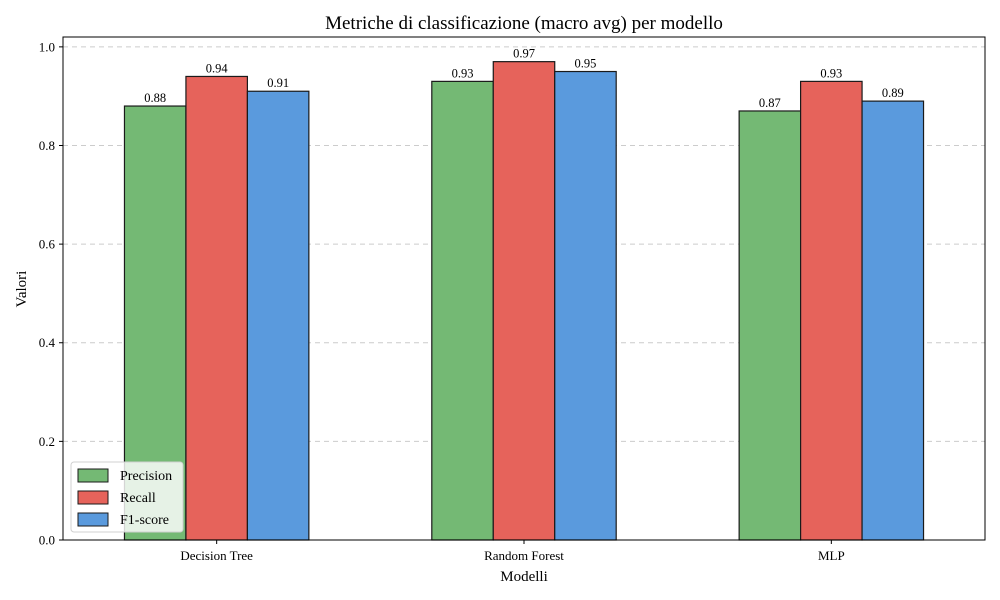  I want to click on x-axis-ticks: Decision Tree Random Forest MLP, so click(512, 551).